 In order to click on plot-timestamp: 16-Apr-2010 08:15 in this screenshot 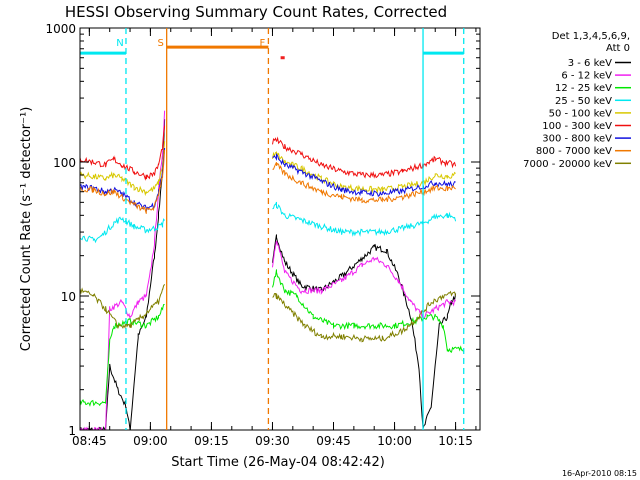, I will do `click(599, 473)`.